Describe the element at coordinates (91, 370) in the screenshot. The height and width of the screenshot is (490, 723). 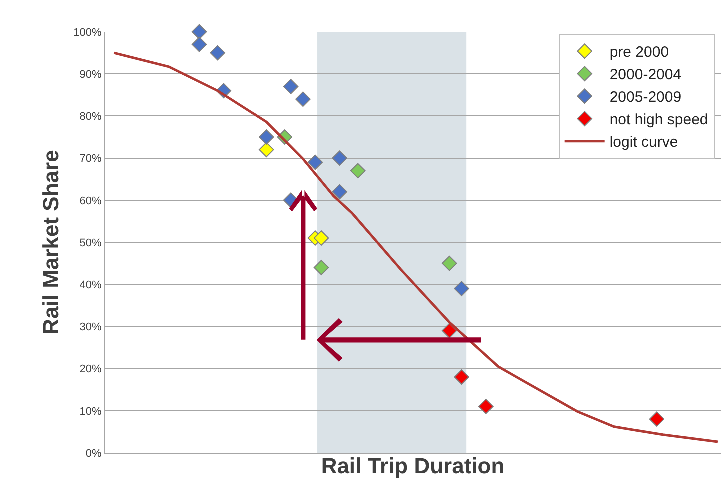
I see `y-tick-label: 20%` at that location.